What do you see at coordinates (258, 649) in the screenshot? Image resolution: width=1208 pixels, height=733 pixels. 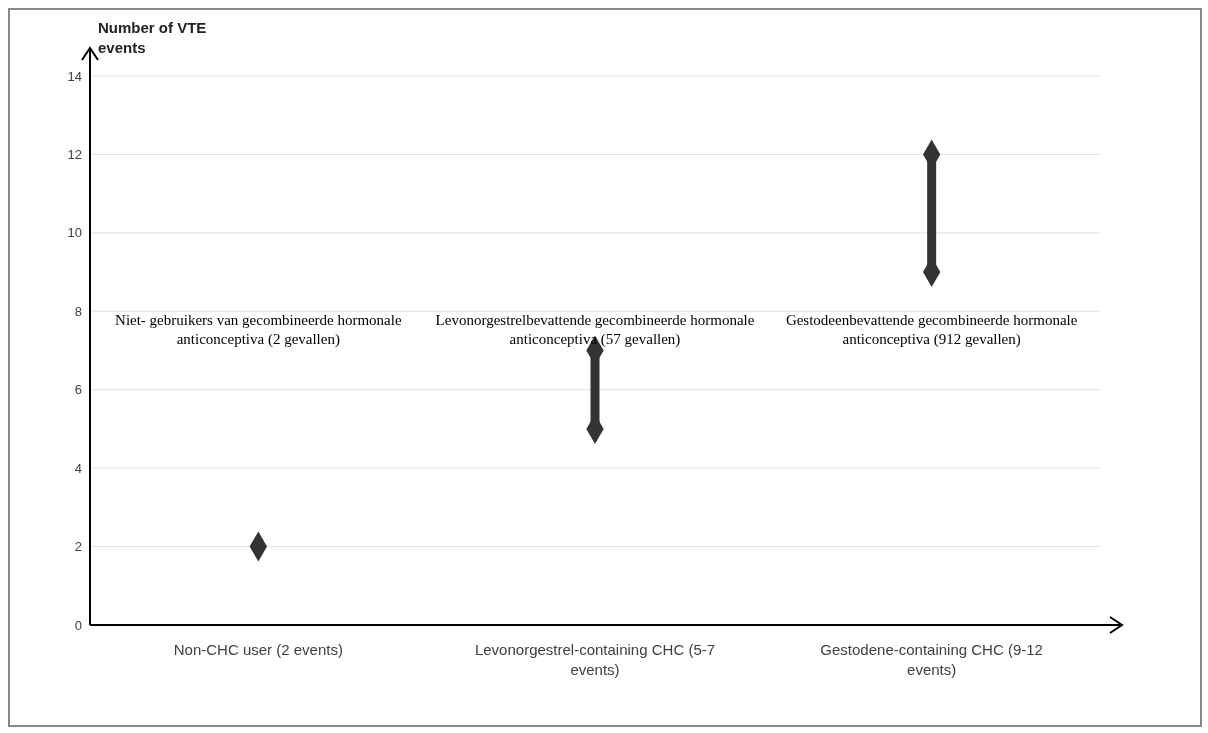 I see `x-tick-label: Non-CHC user (2 events)` at bounding box center [258, 649].